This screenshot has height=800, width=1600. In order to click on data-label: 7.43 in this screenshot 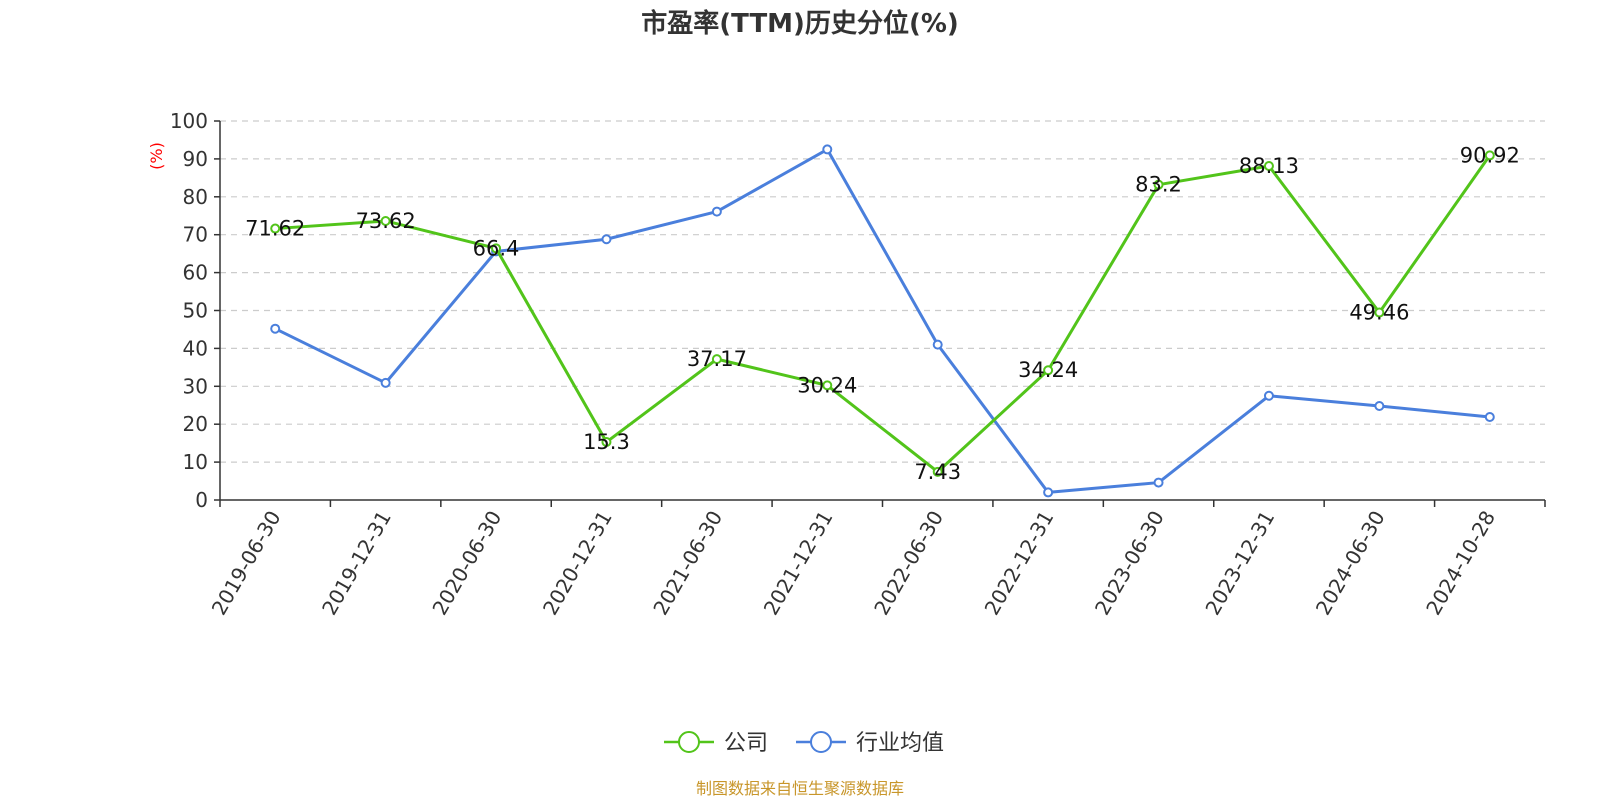, I will do `click(937, 472)`.